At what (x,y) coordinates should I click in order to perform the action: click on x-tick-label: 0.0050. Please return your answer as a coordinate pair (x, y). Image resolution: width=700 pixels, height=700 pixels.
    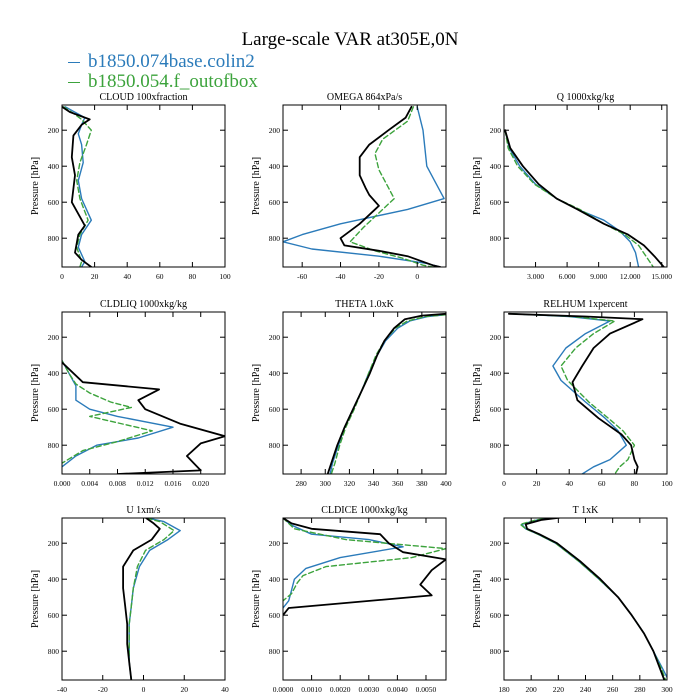
    Looking at the image, I should click on (426, 689).